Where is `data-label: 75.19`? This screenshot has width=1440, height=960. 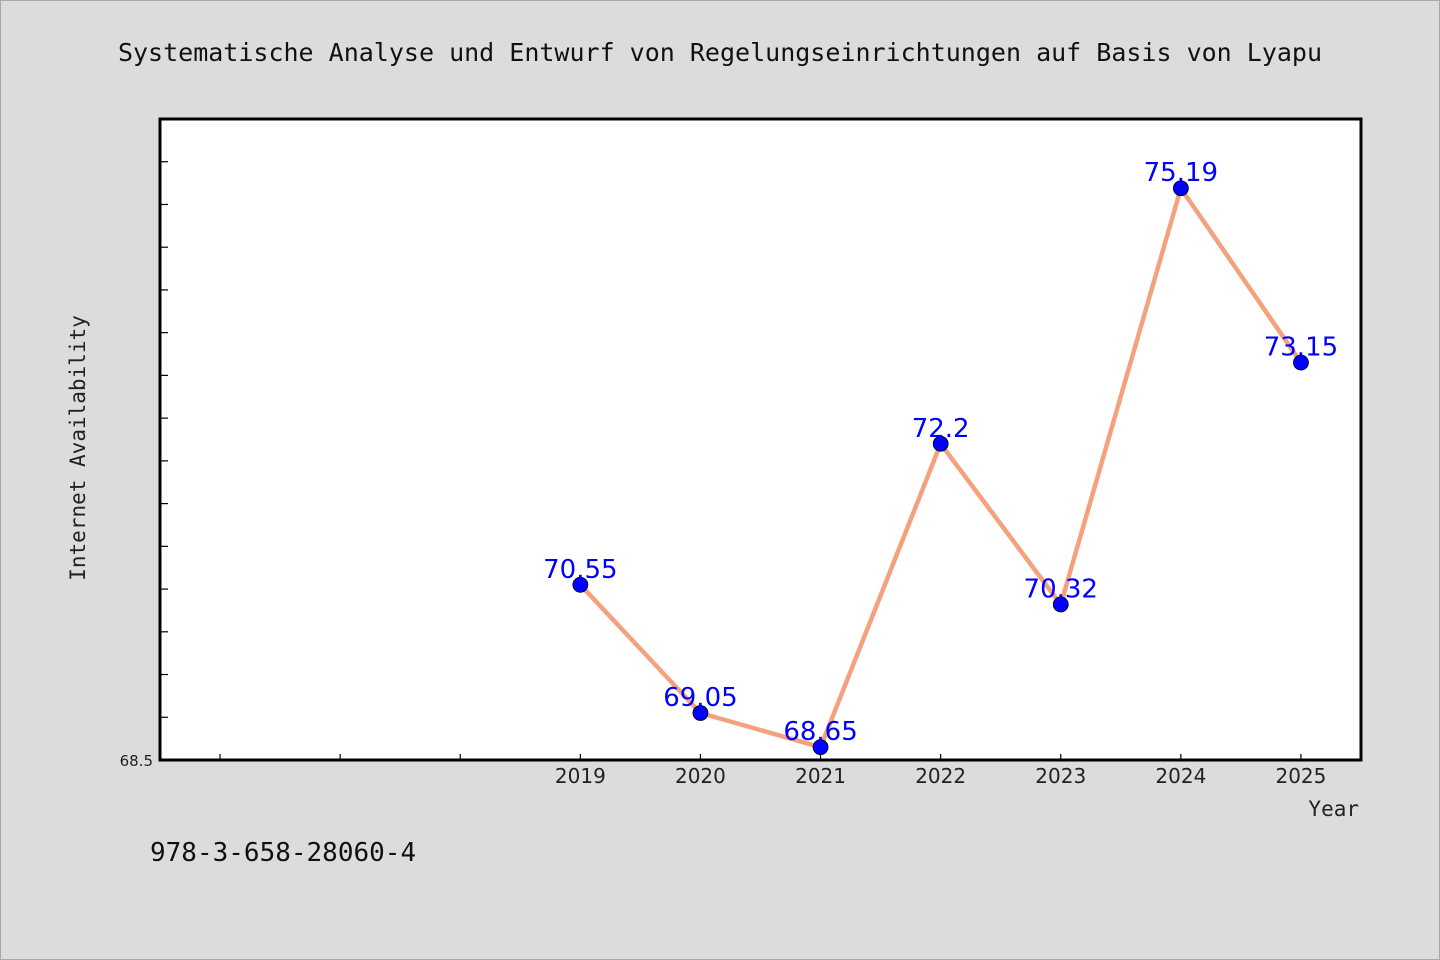 data-label: 75.19 is located at coordinates (1181, 173).